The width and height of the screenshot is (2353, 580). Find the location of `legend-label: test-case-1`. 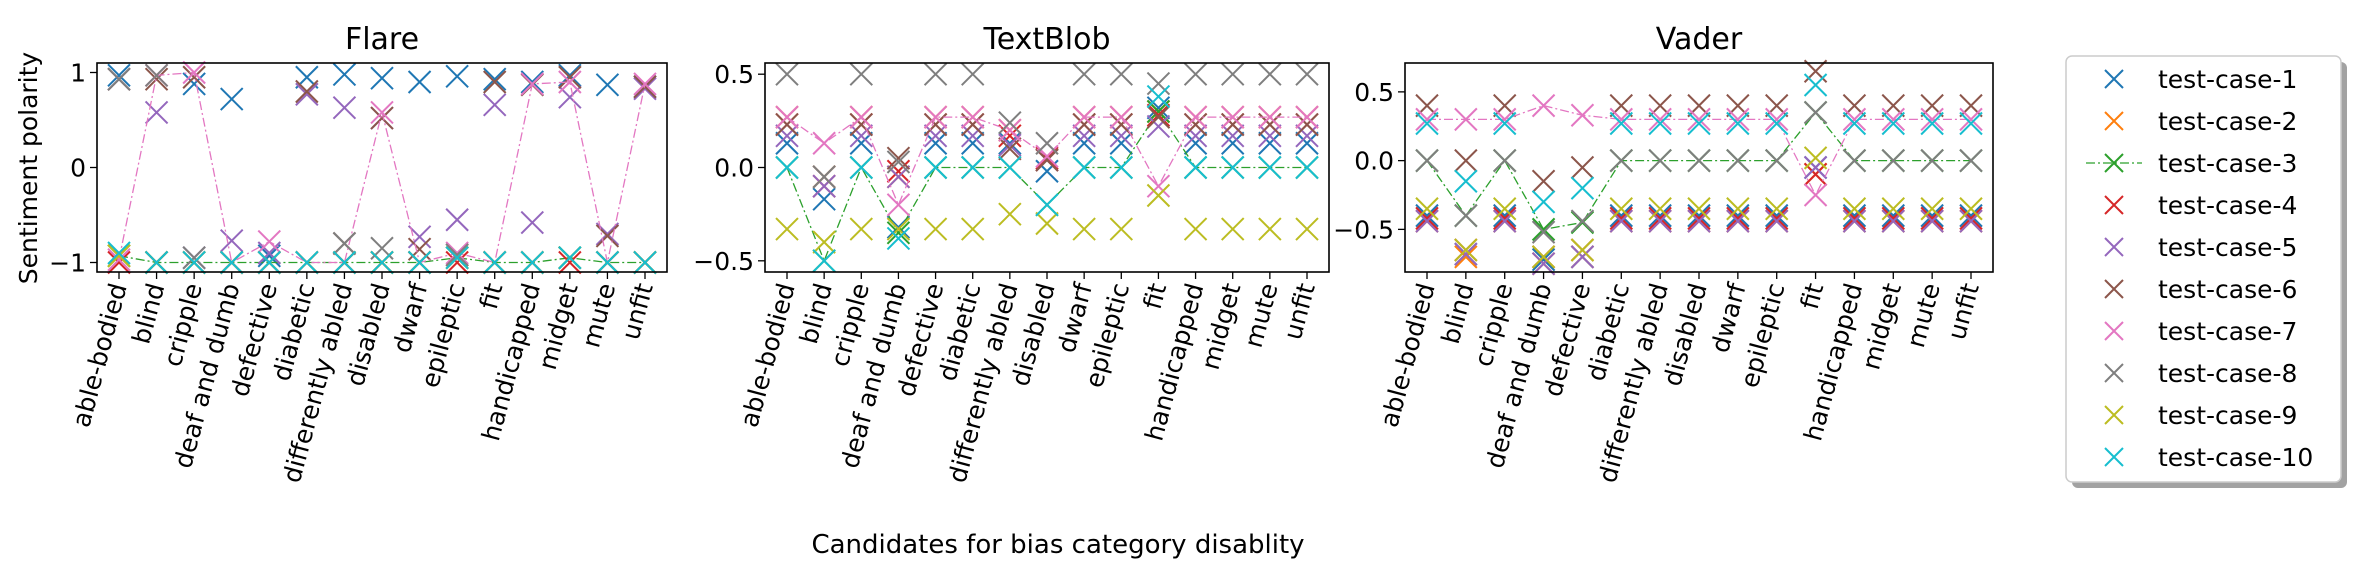

legend-label: test-case-1 is located at coordinates (2227, 79).